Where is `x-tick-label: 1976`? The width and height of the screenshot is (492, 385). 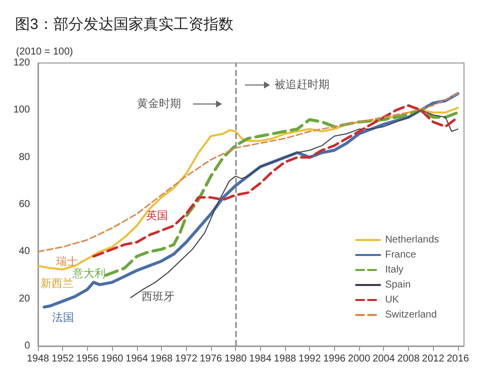 x-tick-label: 1976 is located at coordinates (211, 359).